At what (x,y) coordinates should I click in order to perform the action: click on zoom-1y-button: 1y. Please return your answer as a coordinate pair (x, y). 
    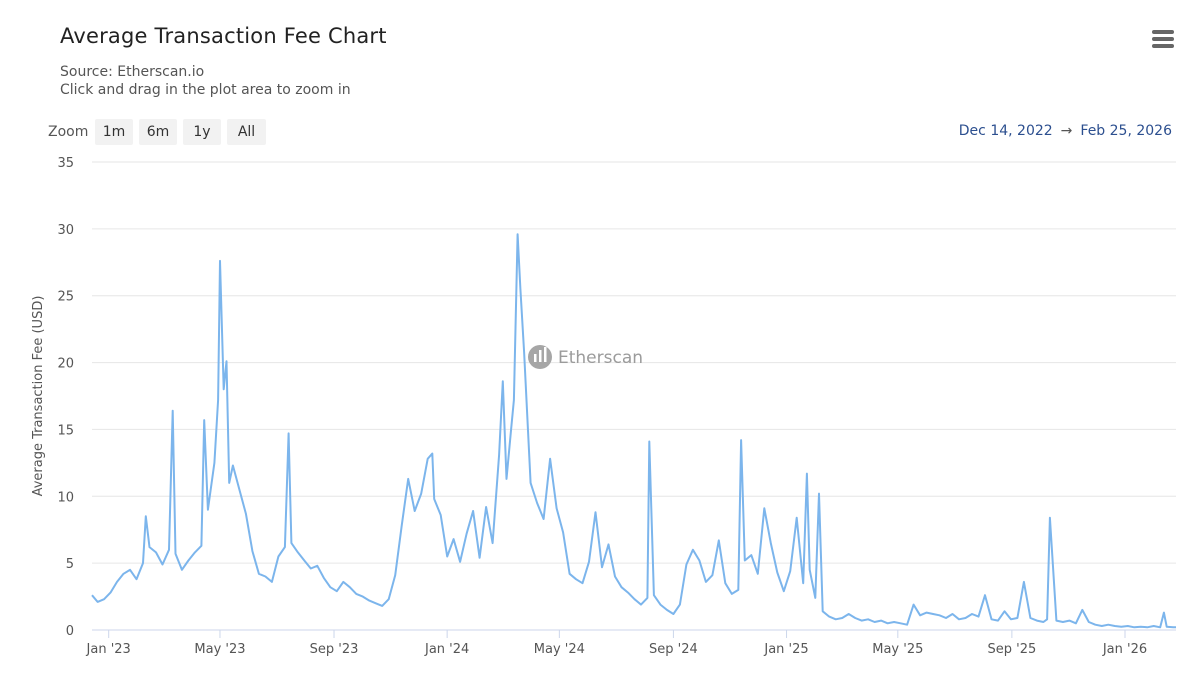
    Looking at the image, I should click on (202, 132).